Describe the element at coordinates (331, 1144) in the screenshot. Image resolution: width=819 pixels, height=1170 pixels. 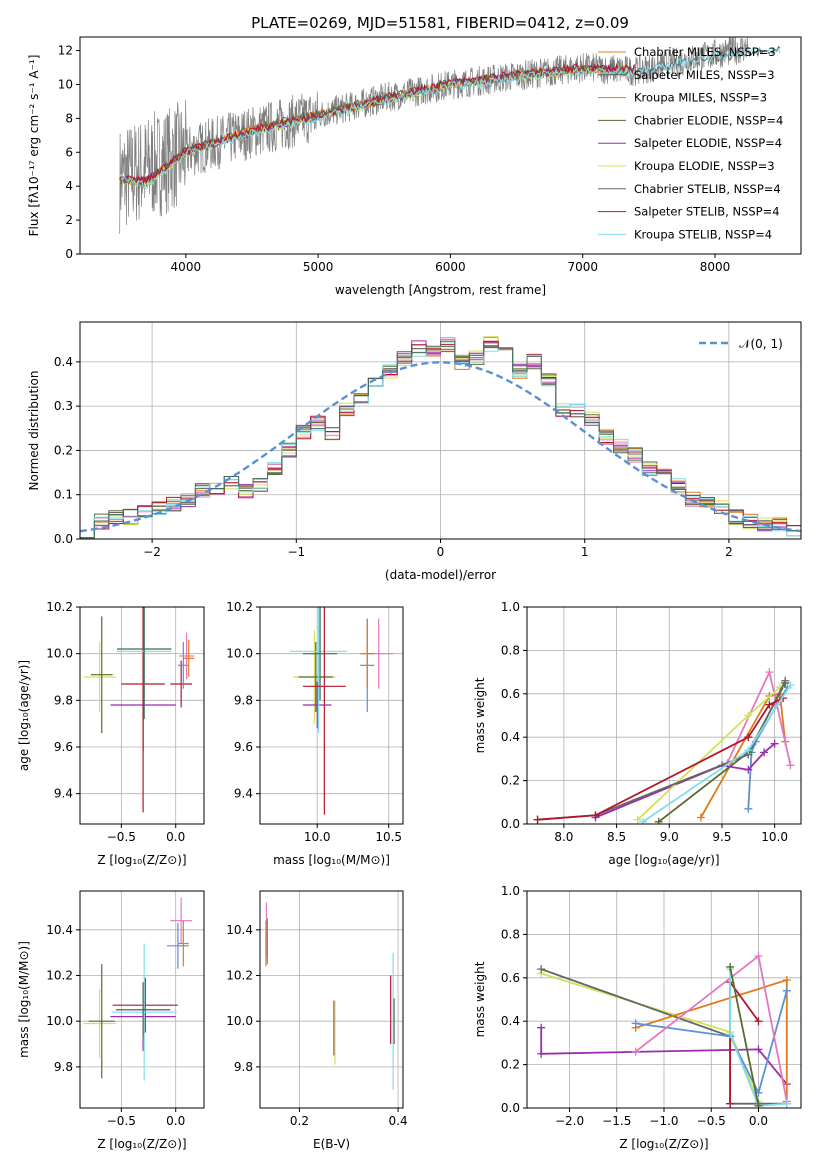
I see `x-axis-label: E(B-V)` at that location.